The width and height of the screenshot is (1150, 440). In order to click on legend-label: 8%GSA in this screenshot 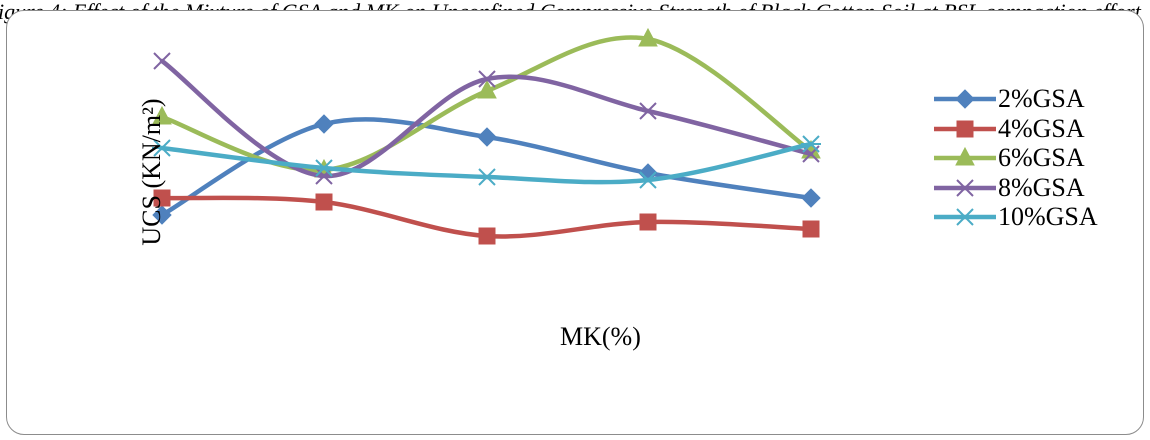, I will do `click(1041, 187)`.